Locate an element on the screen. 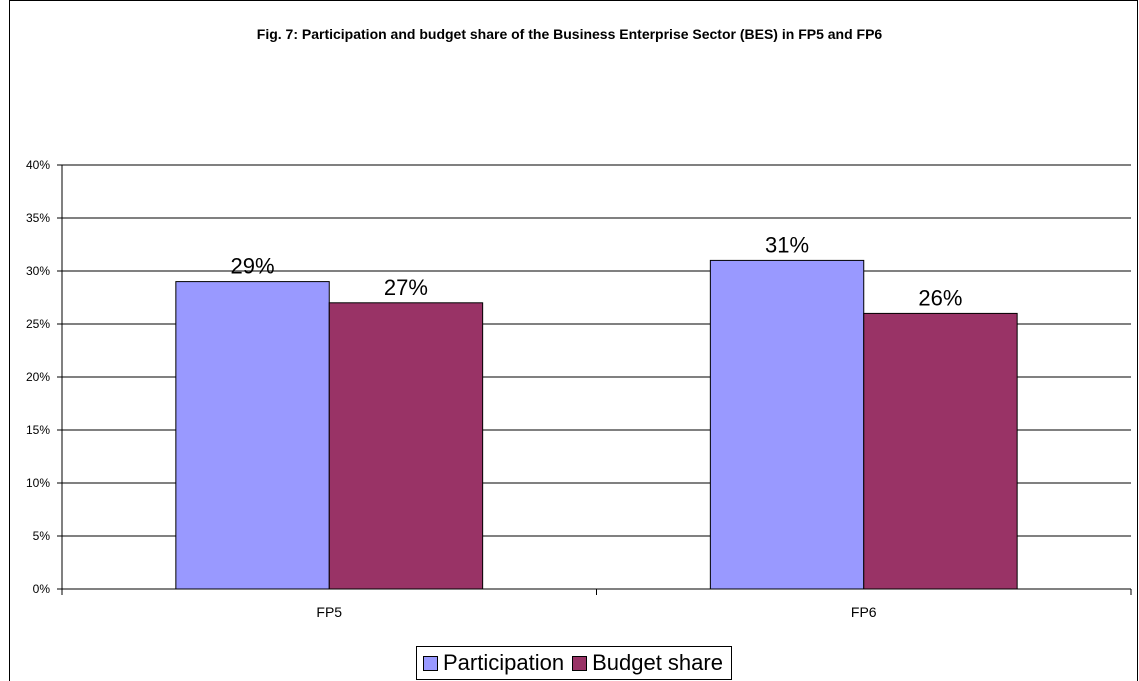  x-tick-label: FP5 is located at coordinates (329, 612).